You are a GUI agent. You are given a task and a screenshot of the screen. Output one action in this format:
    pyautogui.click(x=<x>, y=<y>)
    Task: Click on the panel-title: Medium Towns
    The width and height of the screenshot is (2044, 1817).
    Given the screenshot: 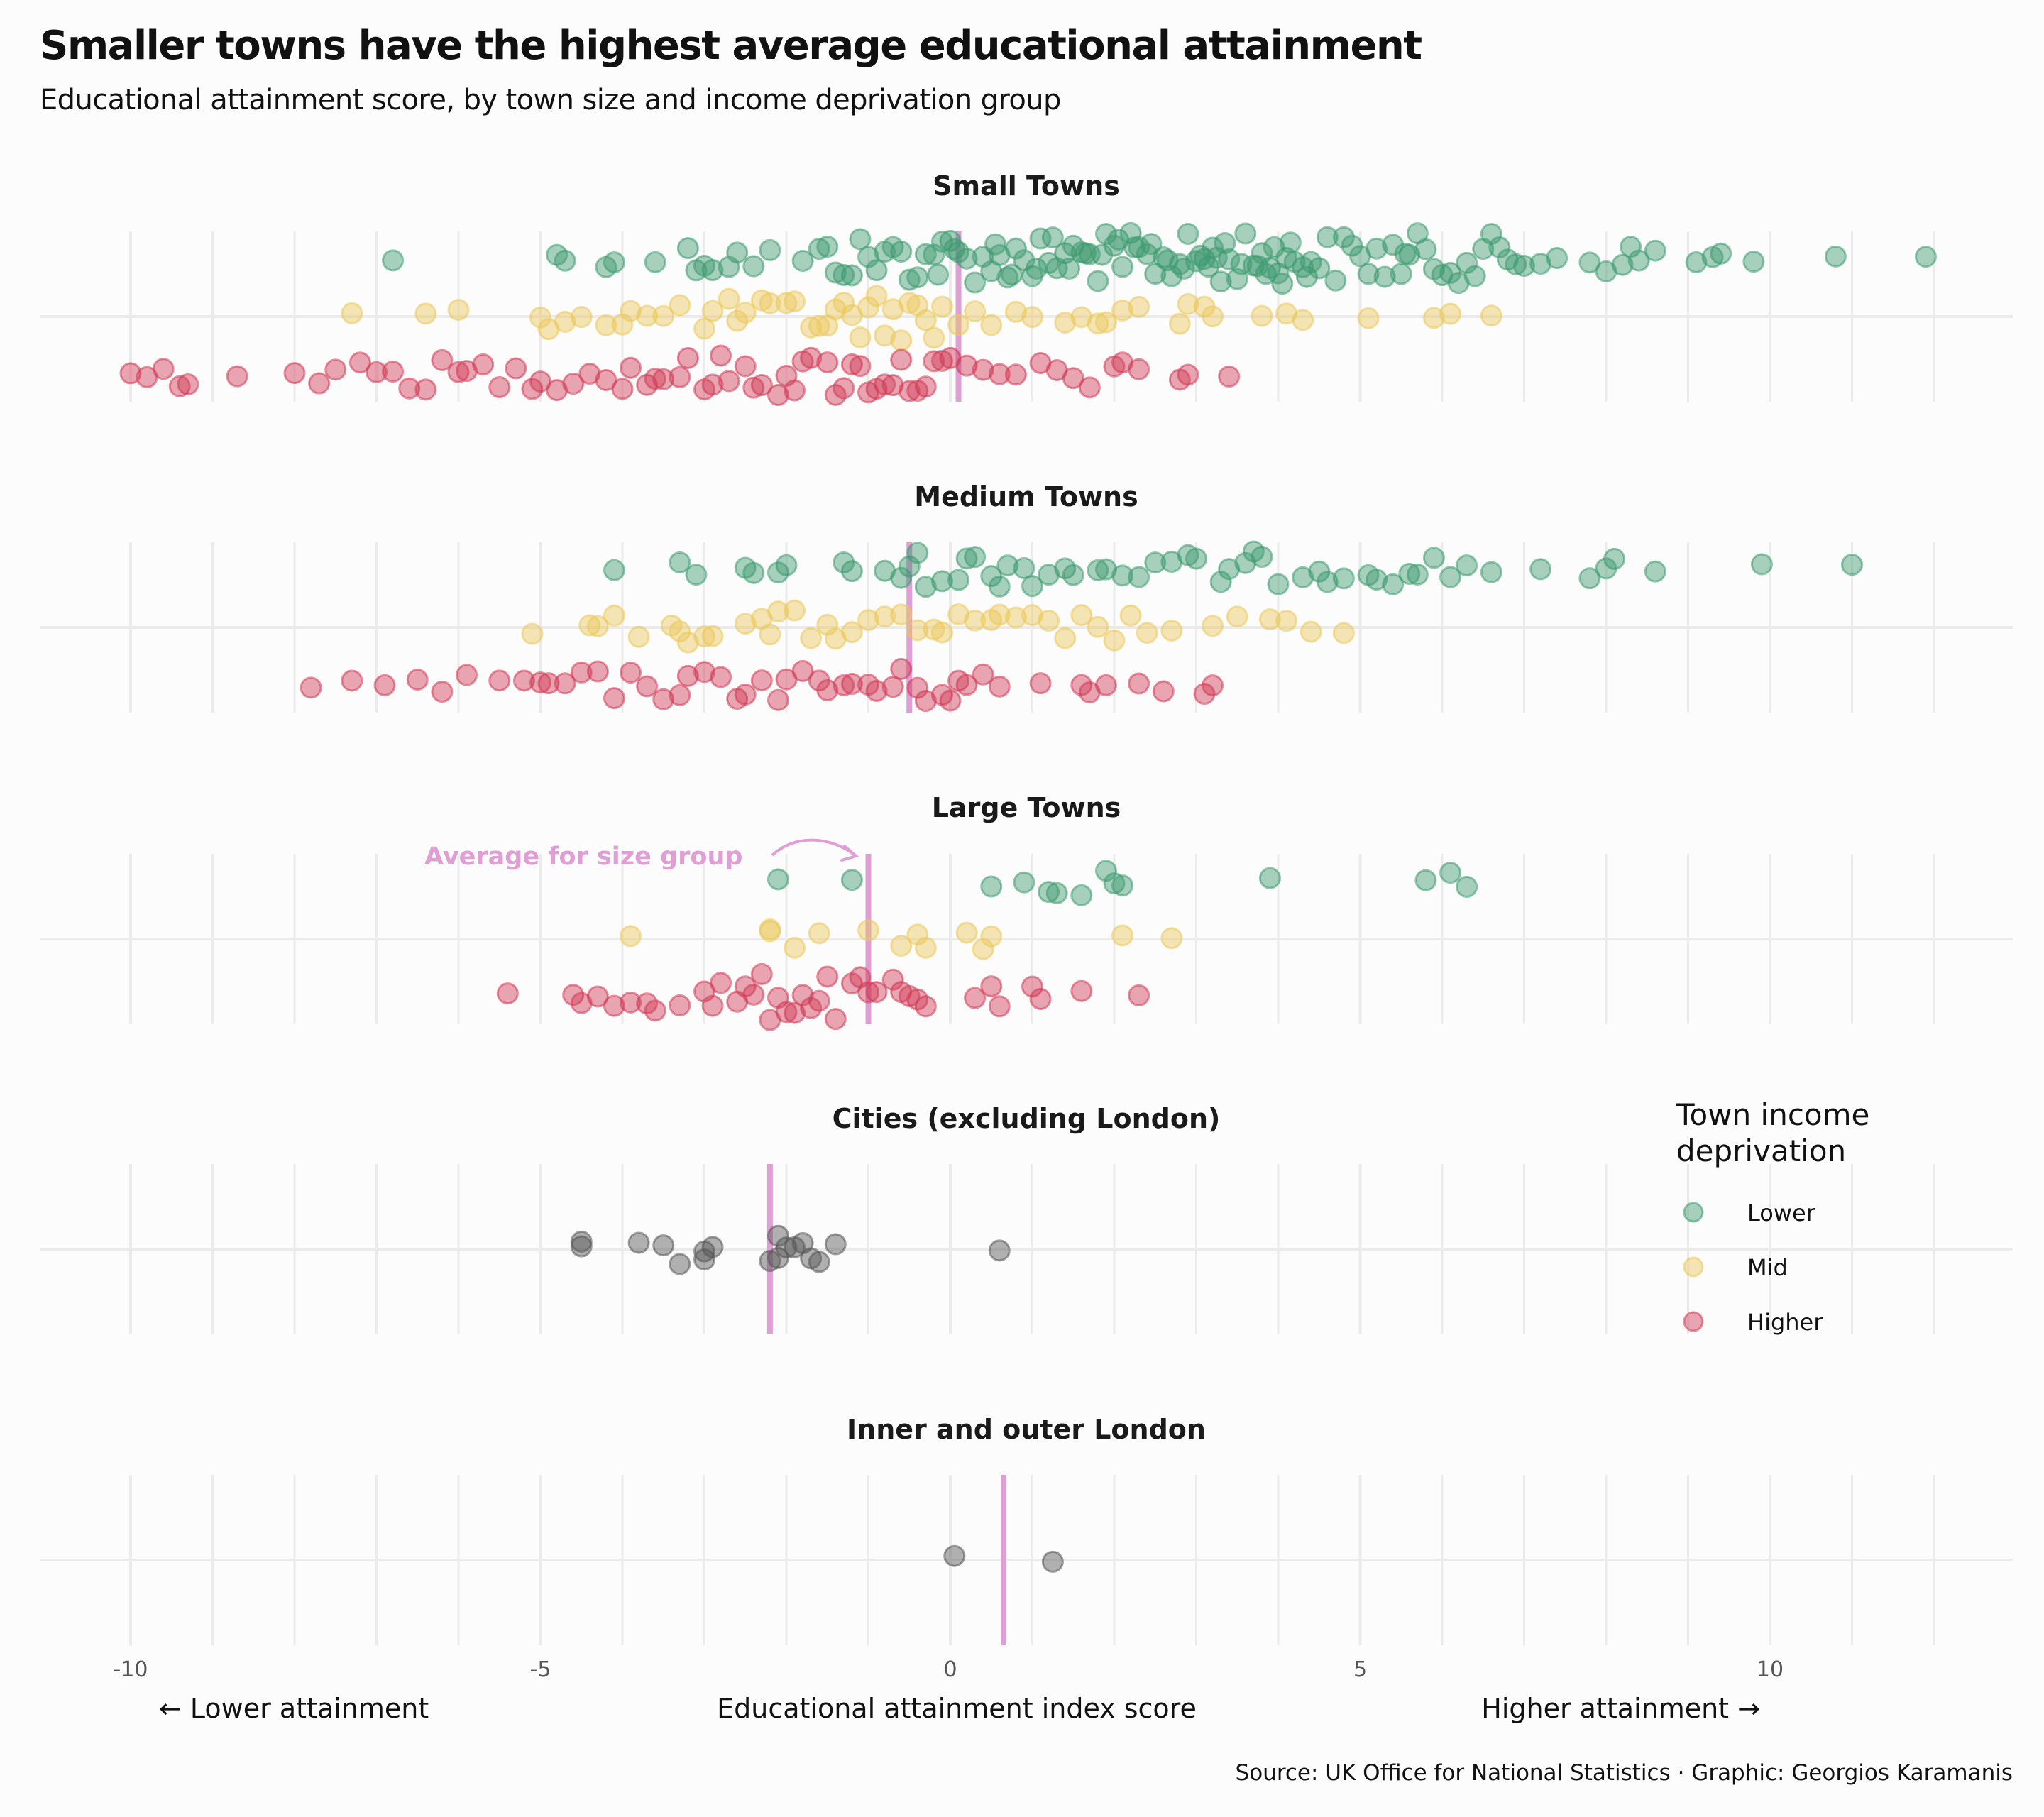 What is the action you would take?
    pyautogui.click(x=1026, y=496)
    